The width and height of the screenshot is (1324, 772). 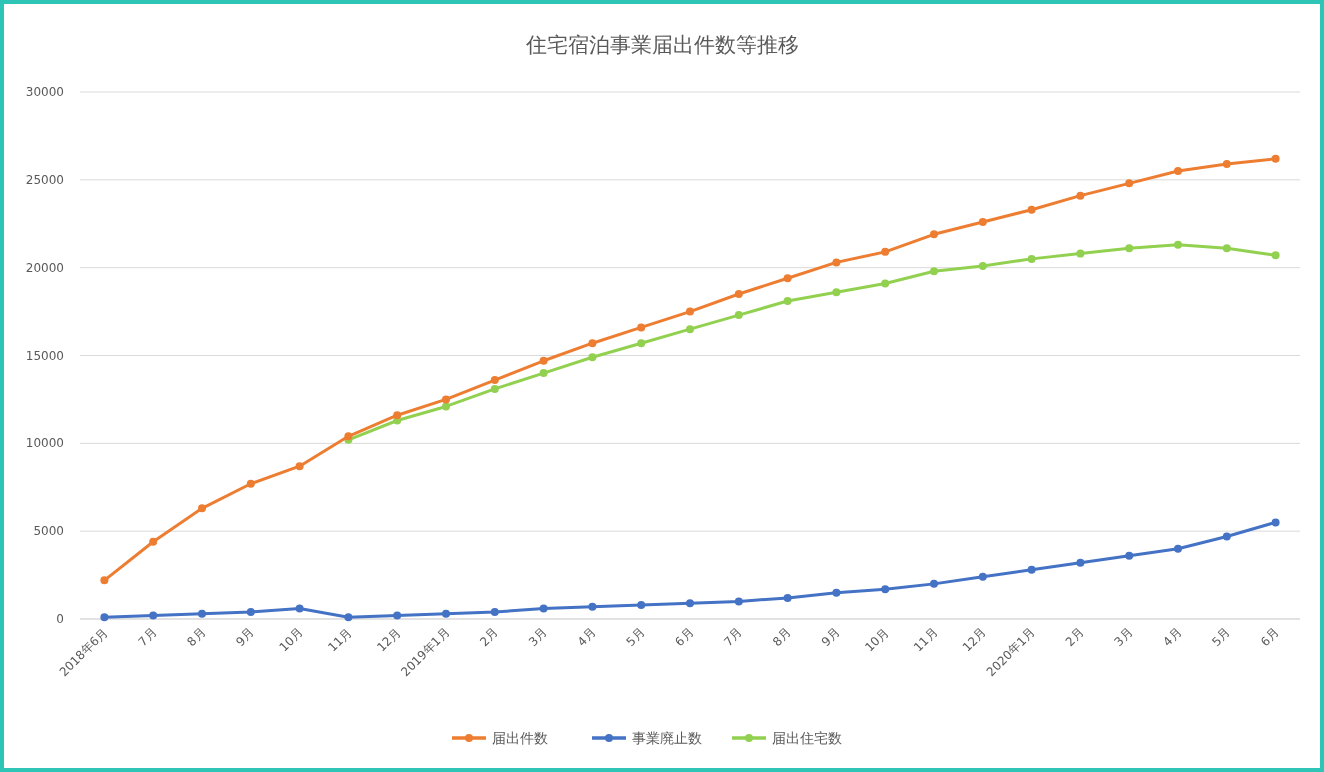 I want to click on y-tick-label: 5000, so click(x=48, y=531).